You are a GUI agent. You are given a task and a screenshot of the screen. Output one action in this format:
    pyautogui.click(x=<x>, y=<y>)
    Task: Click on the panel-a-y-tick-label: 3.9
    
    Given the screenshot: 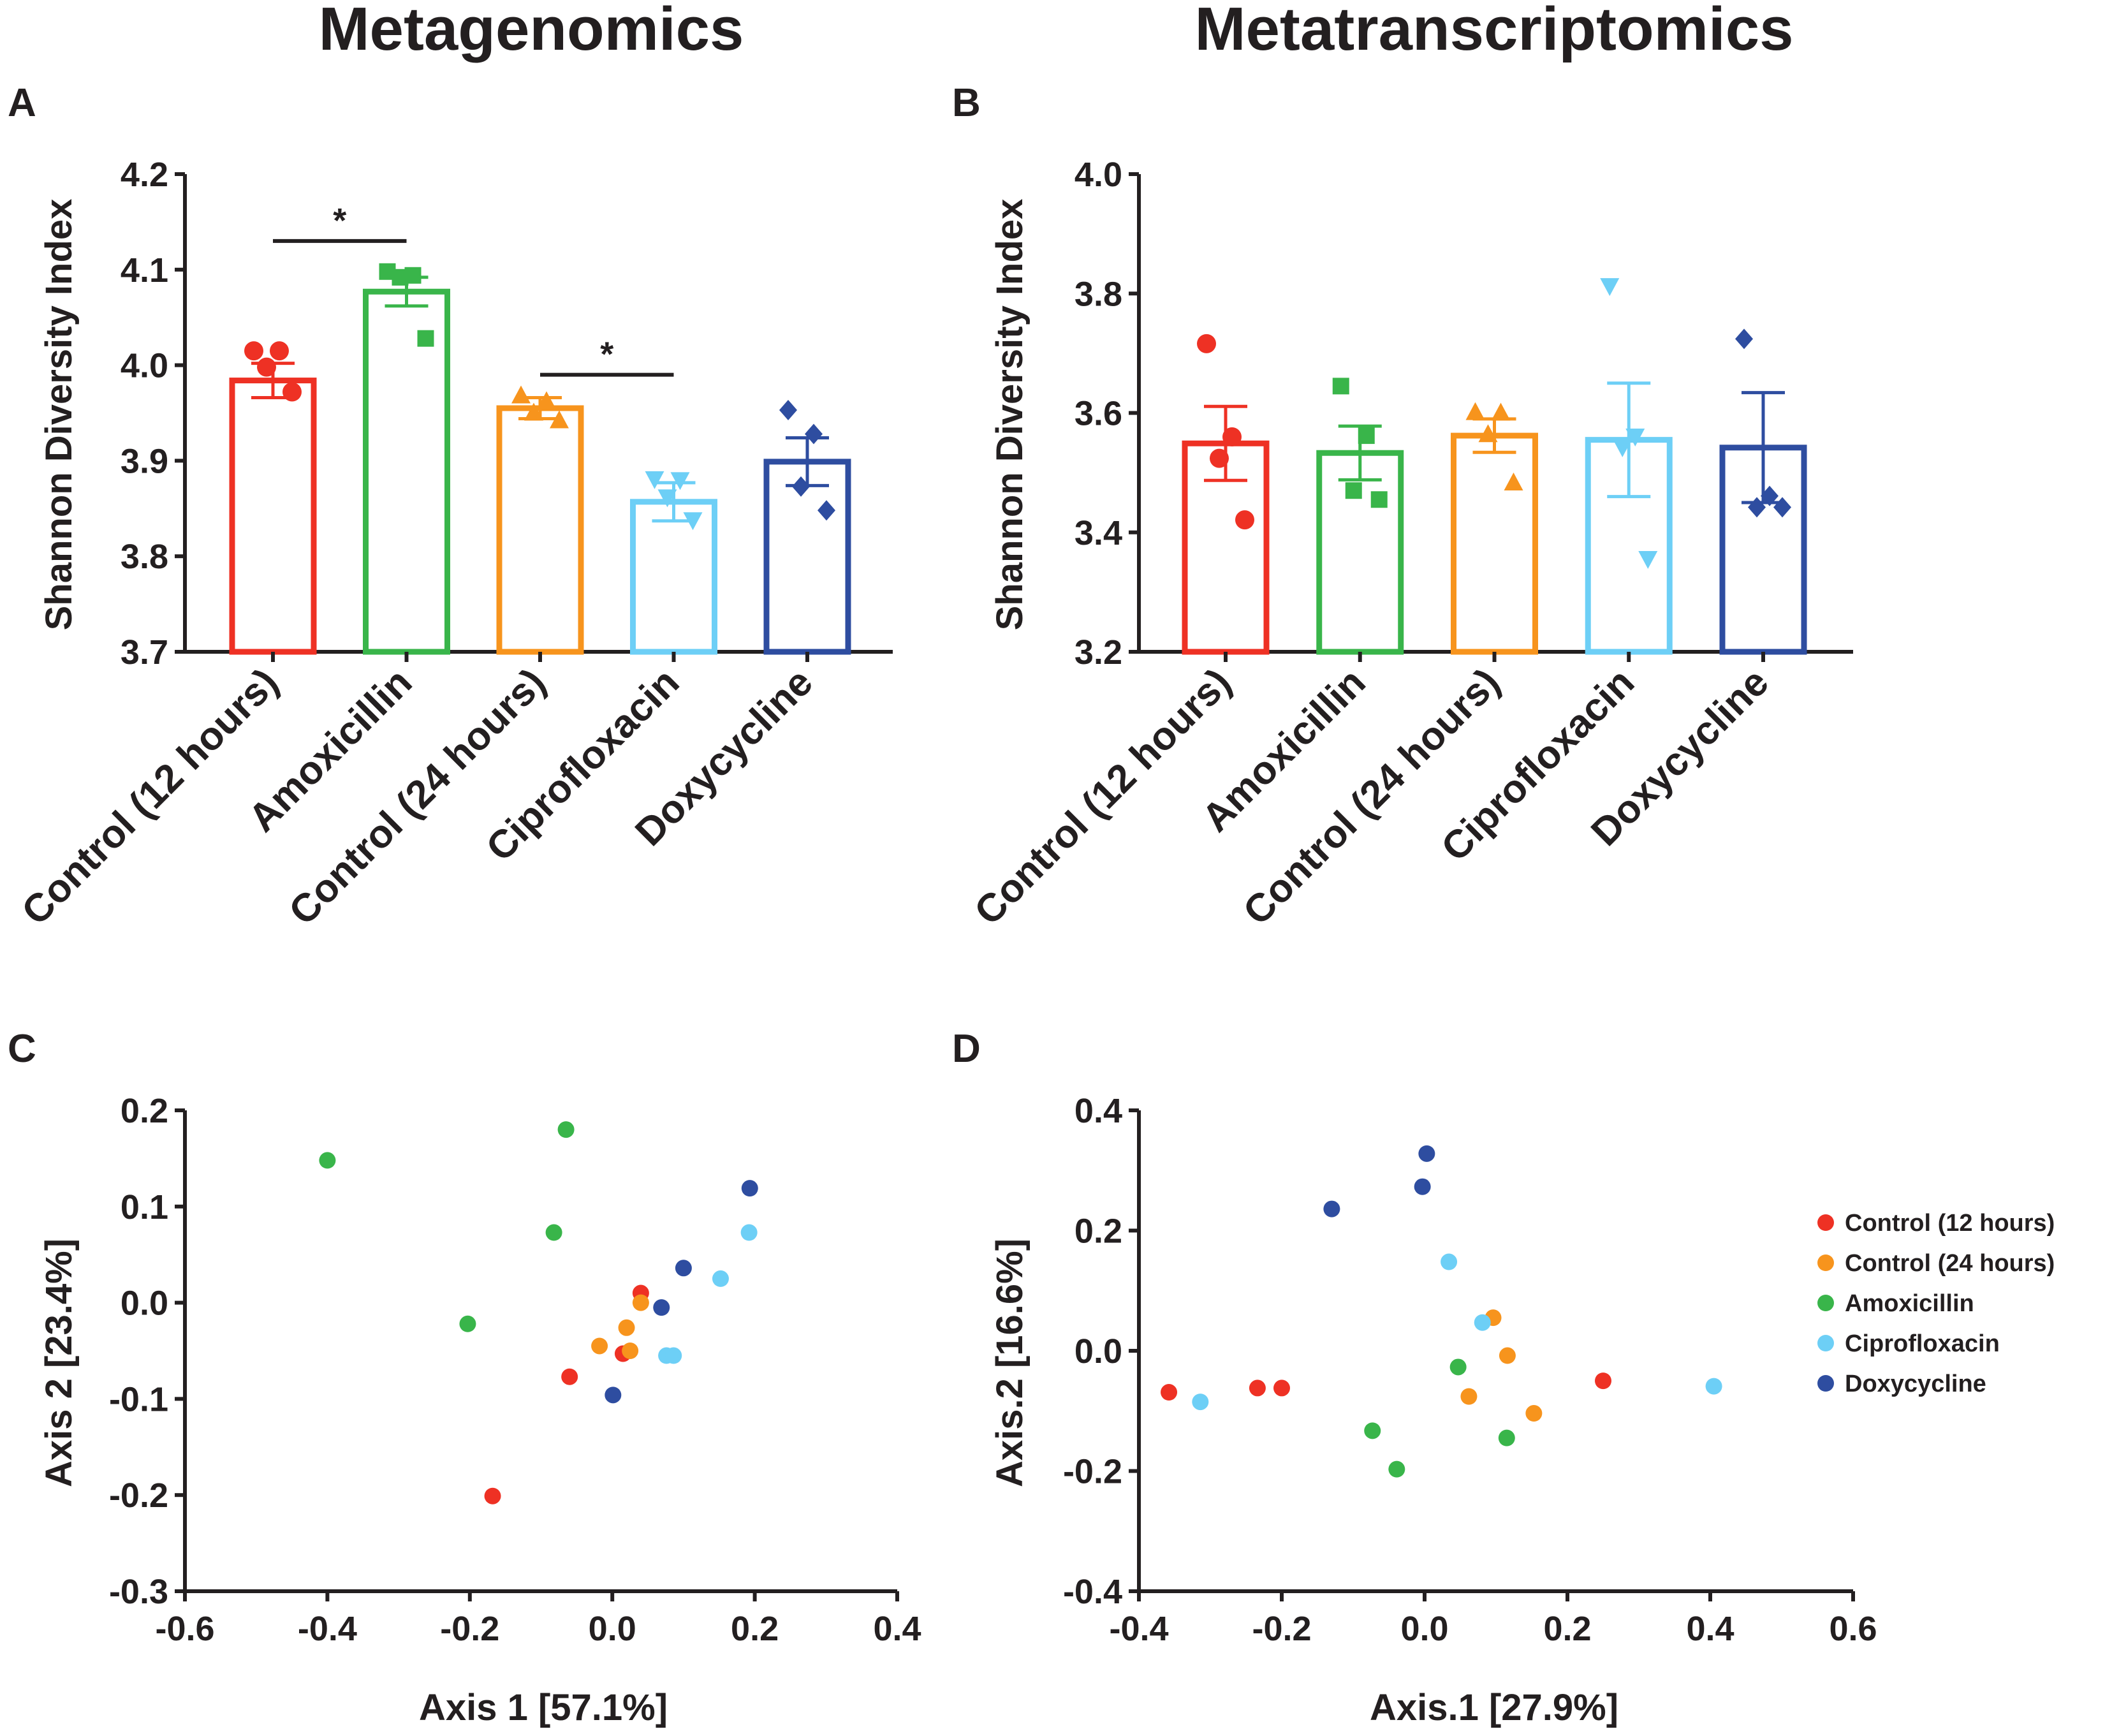 What is the action you would take?
    pyautogui.click(x=144, y=461)
    